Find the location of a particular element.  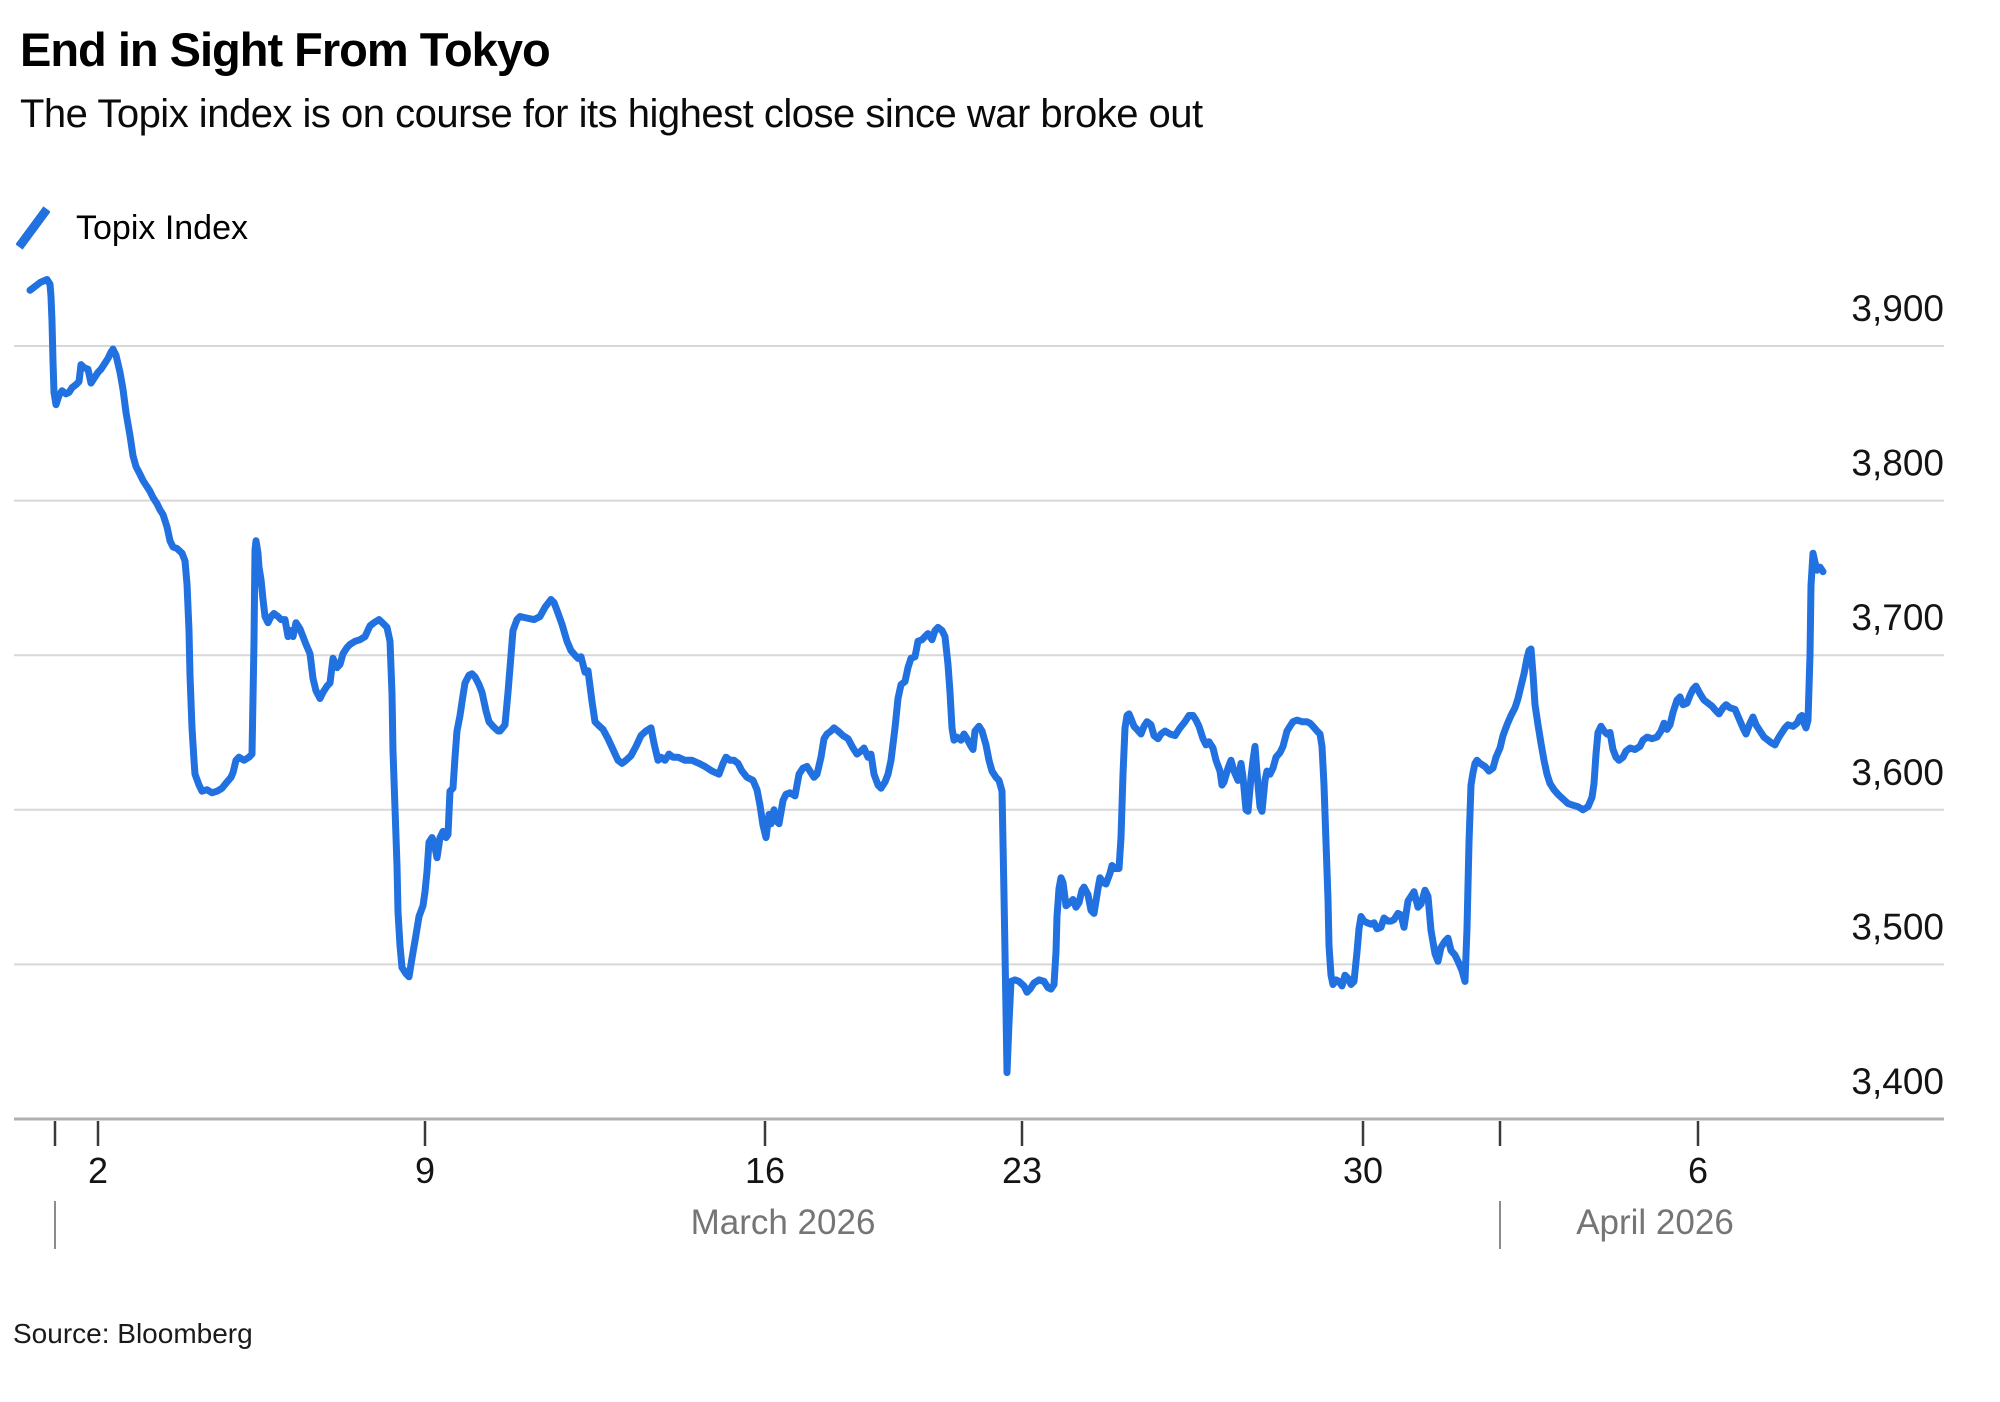

x-axis-label: 2 is located at coordinates (98, 1170).